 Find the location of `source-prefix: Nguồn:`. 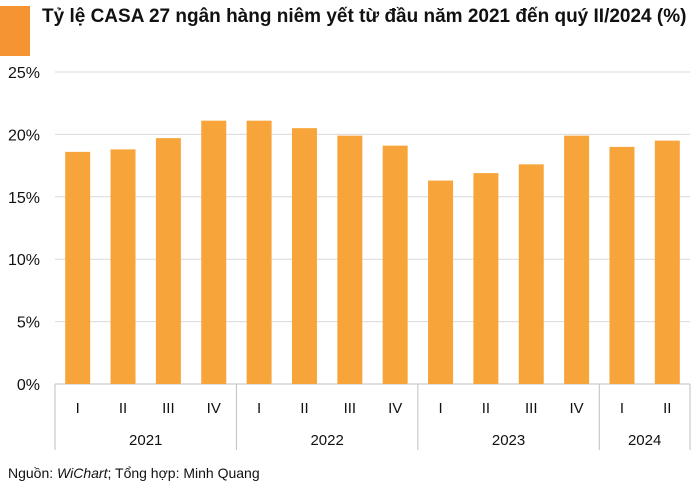

source-prefix: Nguồn: is located at coordinates (33, 473).